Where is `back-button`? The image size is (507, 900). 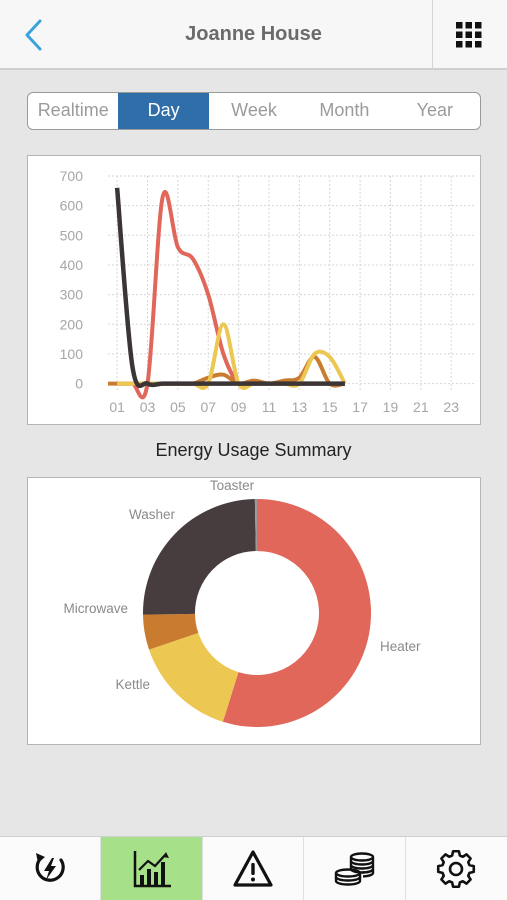 back-button is located at coordinates (35, 35).